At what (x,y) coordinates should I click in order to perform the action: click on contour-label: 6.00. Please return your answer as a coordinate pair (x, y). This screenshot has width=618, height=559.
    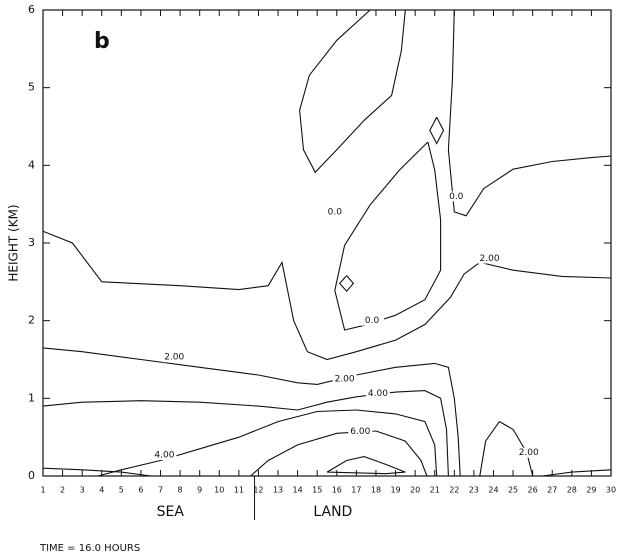
    Looking at the image, I should click on (360, 432).